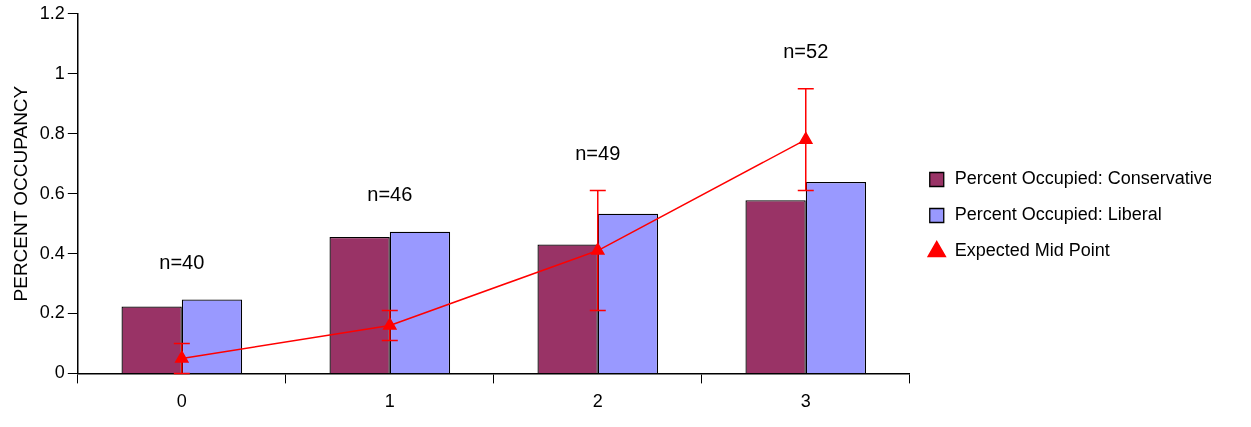 This screenshot has height=427, width=1251. What do you see at coordinates (52, 252) in the screenshot?
I see `y-tick-label: 0.4` at bounding box center [52, 252].